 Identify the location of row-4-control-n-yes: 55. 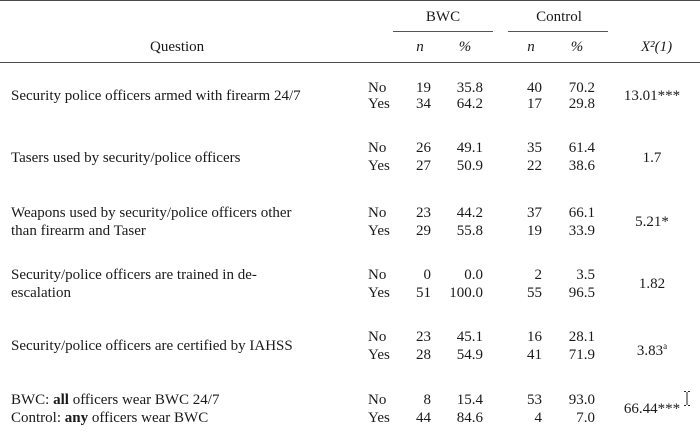
(534, 293).